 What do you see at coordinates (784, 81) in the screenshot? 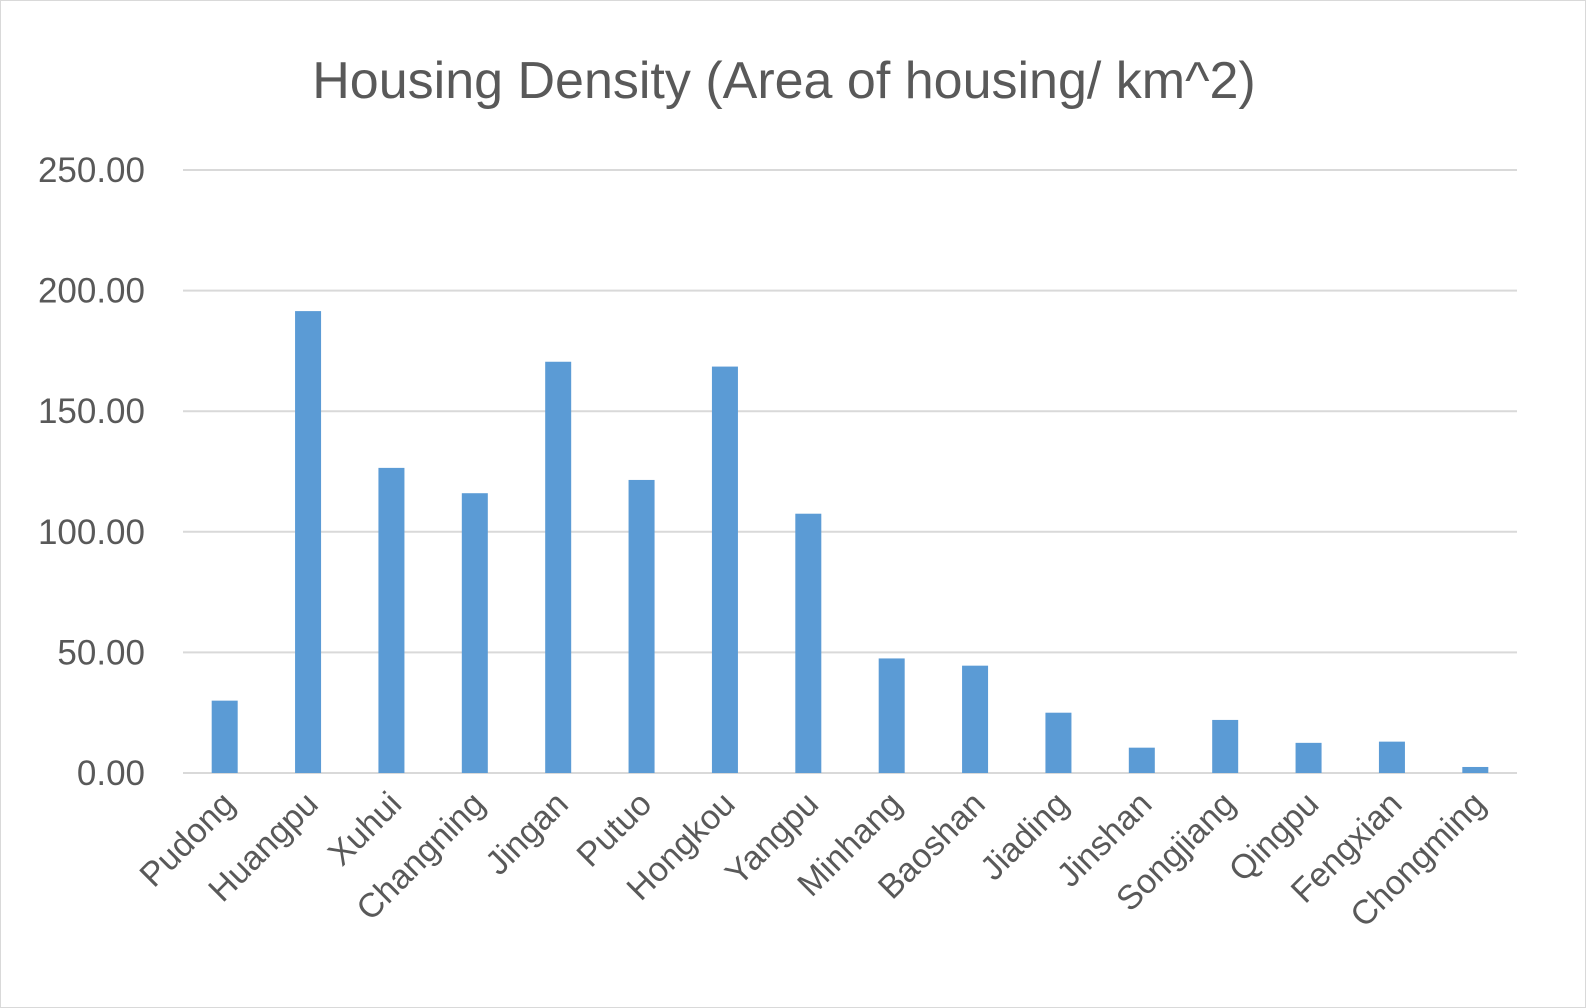
I see `chart-title: Housing Density (Area of housing/ km^2)` at bounding box center [784, 81].